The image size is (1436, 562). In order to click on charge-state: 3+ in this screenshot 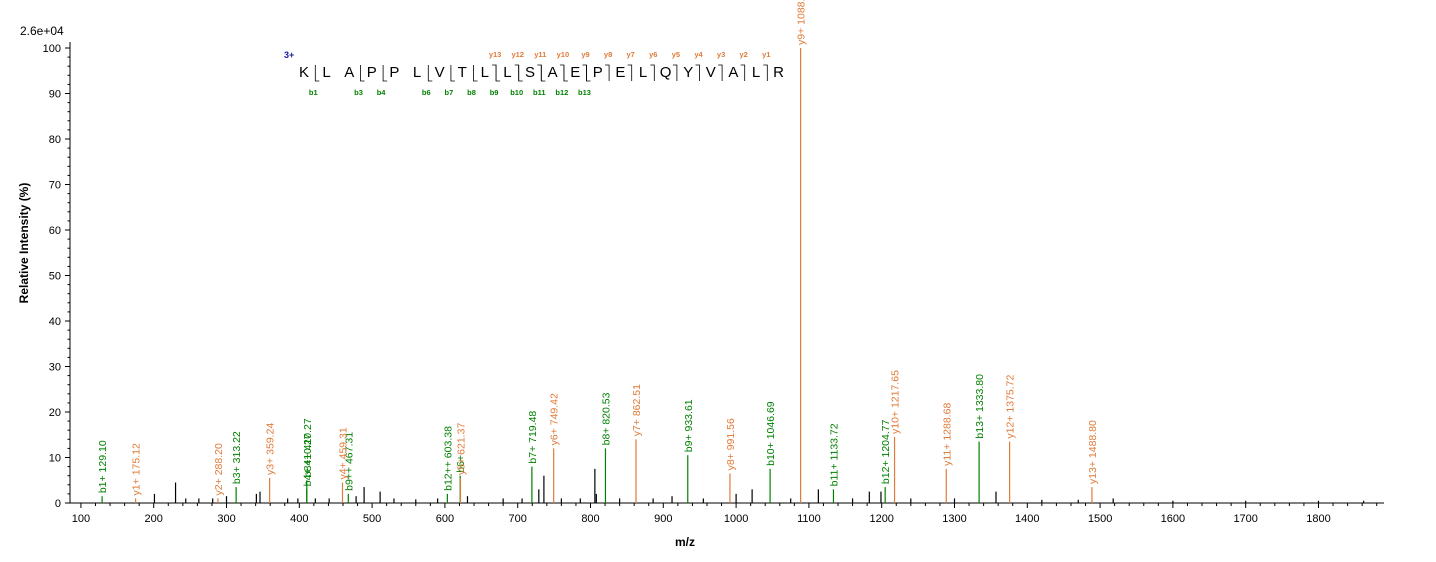, I will do `click(289, 55)`.